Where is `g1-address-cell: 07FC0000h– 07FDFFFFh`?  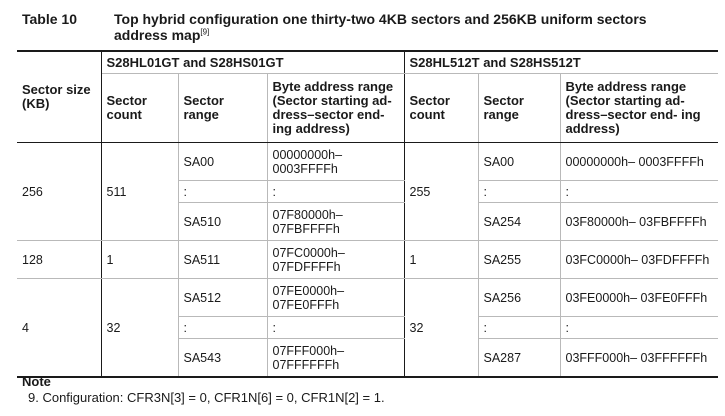 g1-address-cell: 07FC0000h– 07FDFFFFh is located at coordinates (336, 259).